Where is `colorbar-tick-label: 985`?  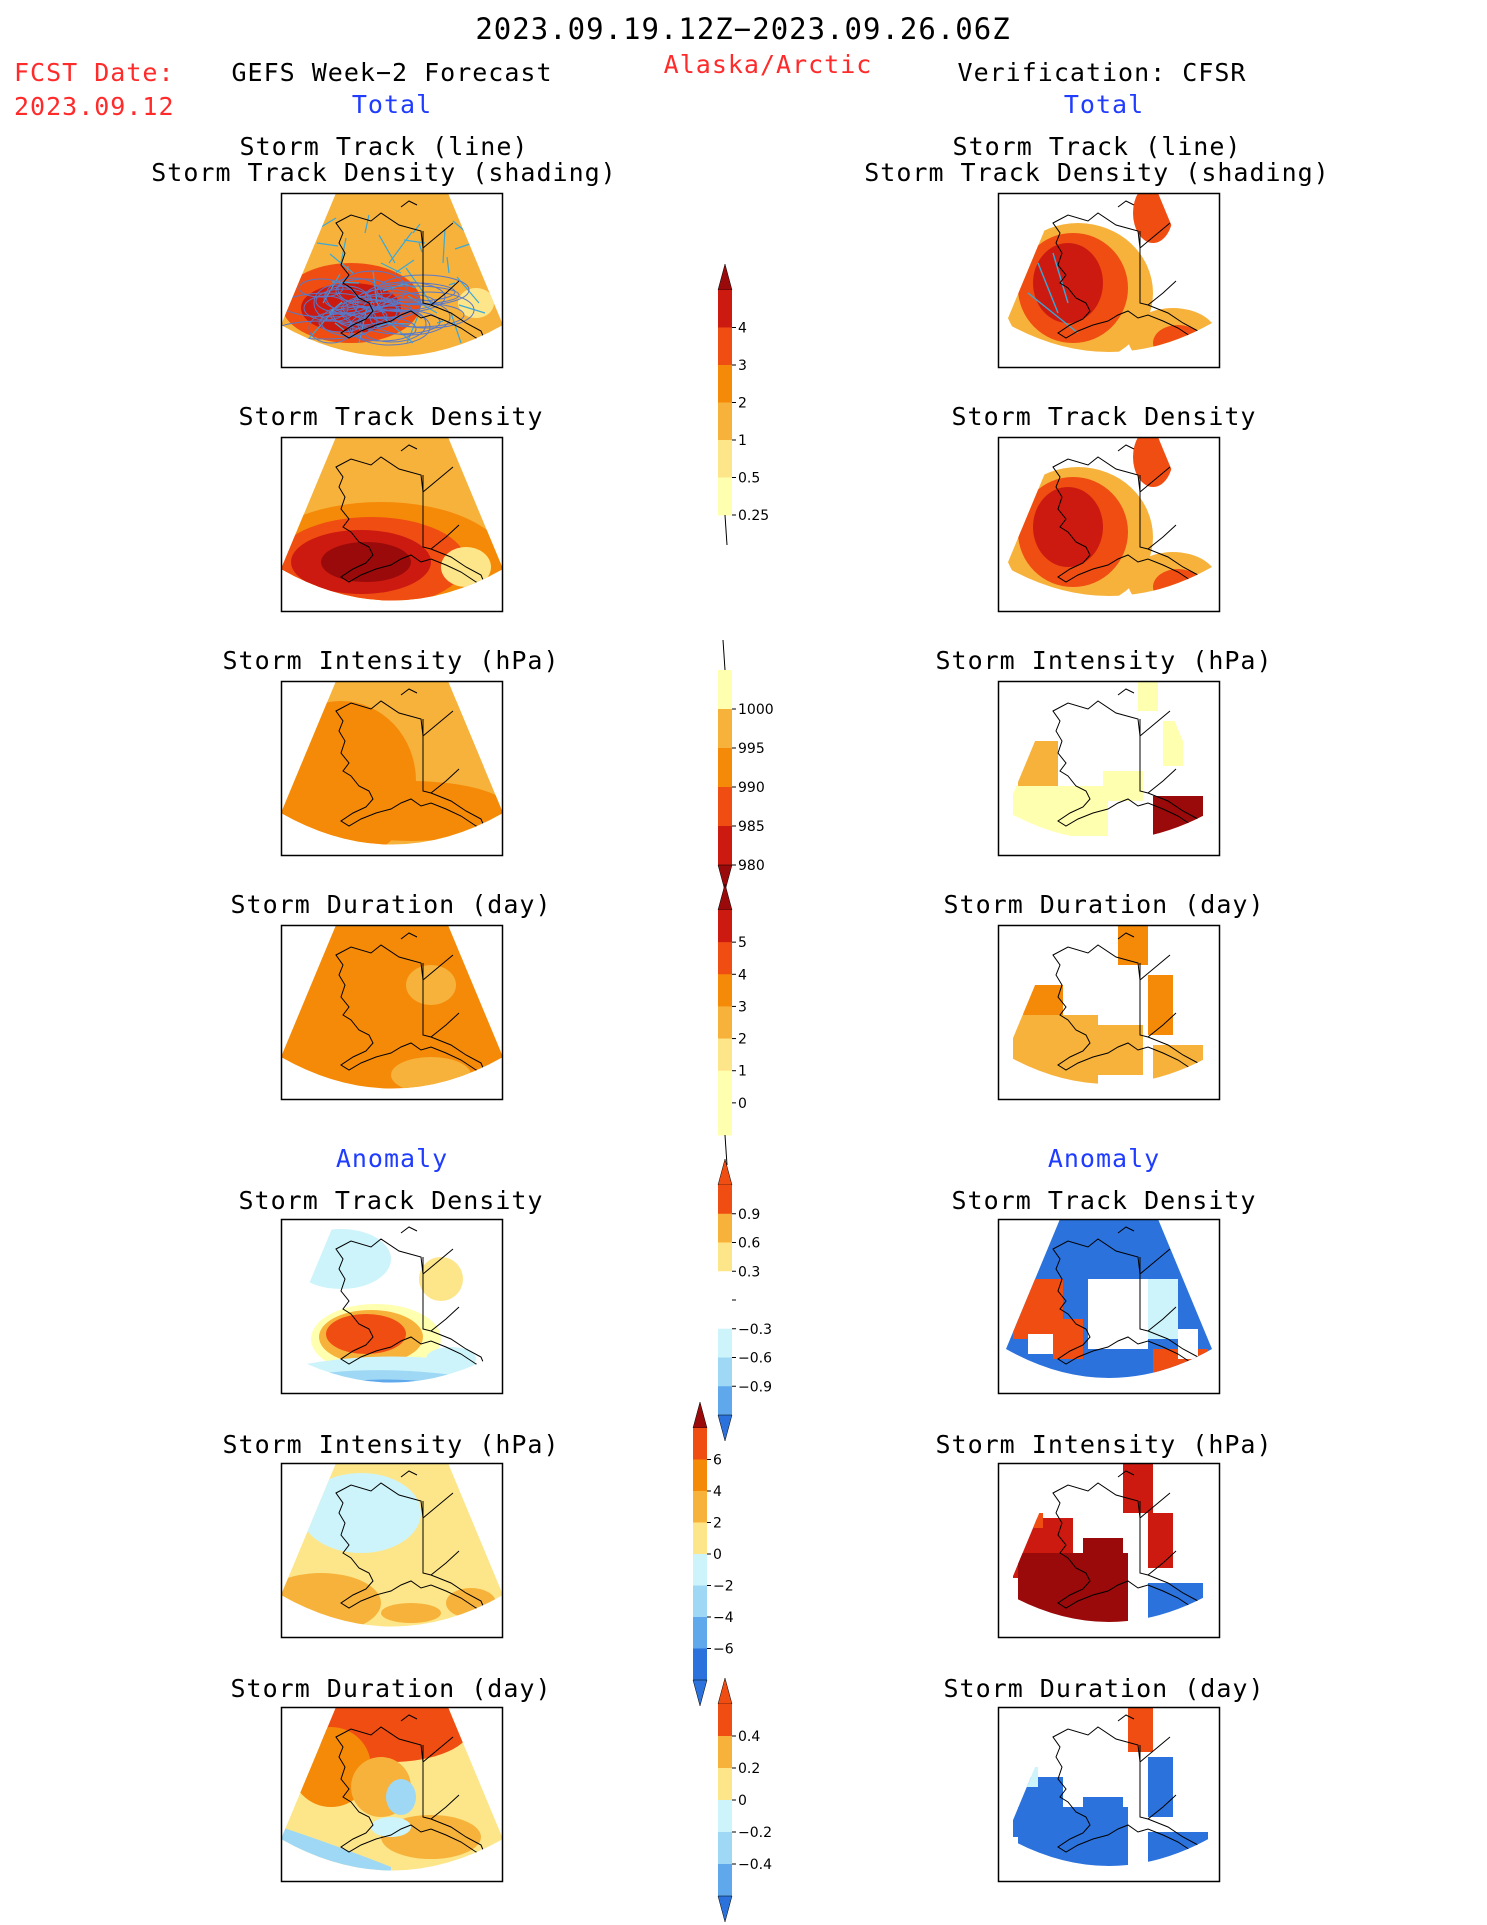
colorbar-tick-label: 985 is located at coordinates (751, 827).